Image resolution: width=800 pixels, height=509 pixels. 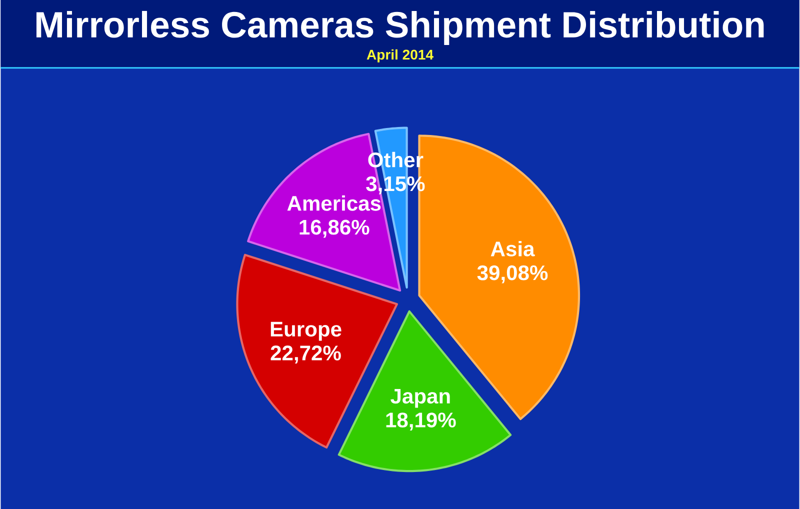 What do you see at coordinates (512, 248) in the screenshot?
I see `slice-label: Asia` at bounding box center [512, 248].